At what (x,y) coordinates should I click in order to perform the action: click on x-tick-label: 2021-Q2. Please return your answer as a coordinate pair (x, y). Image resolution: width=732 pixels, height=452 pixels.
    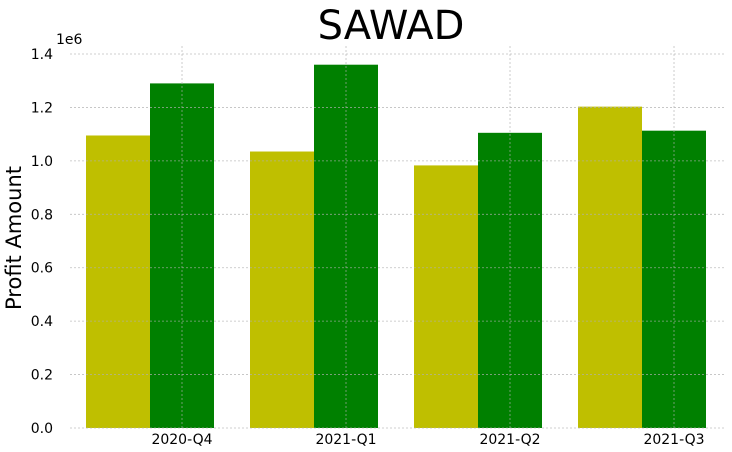
    Looking at the image, I should click on (509, 440).